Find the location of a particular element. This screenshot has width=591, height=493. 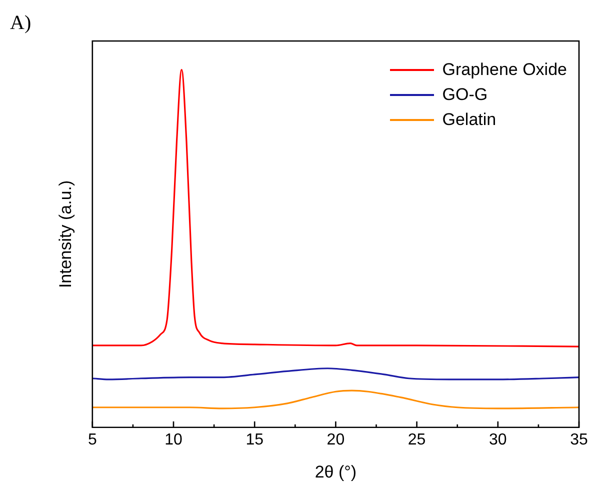

x-tick-label: 25 is located at coordinates (417, 439).